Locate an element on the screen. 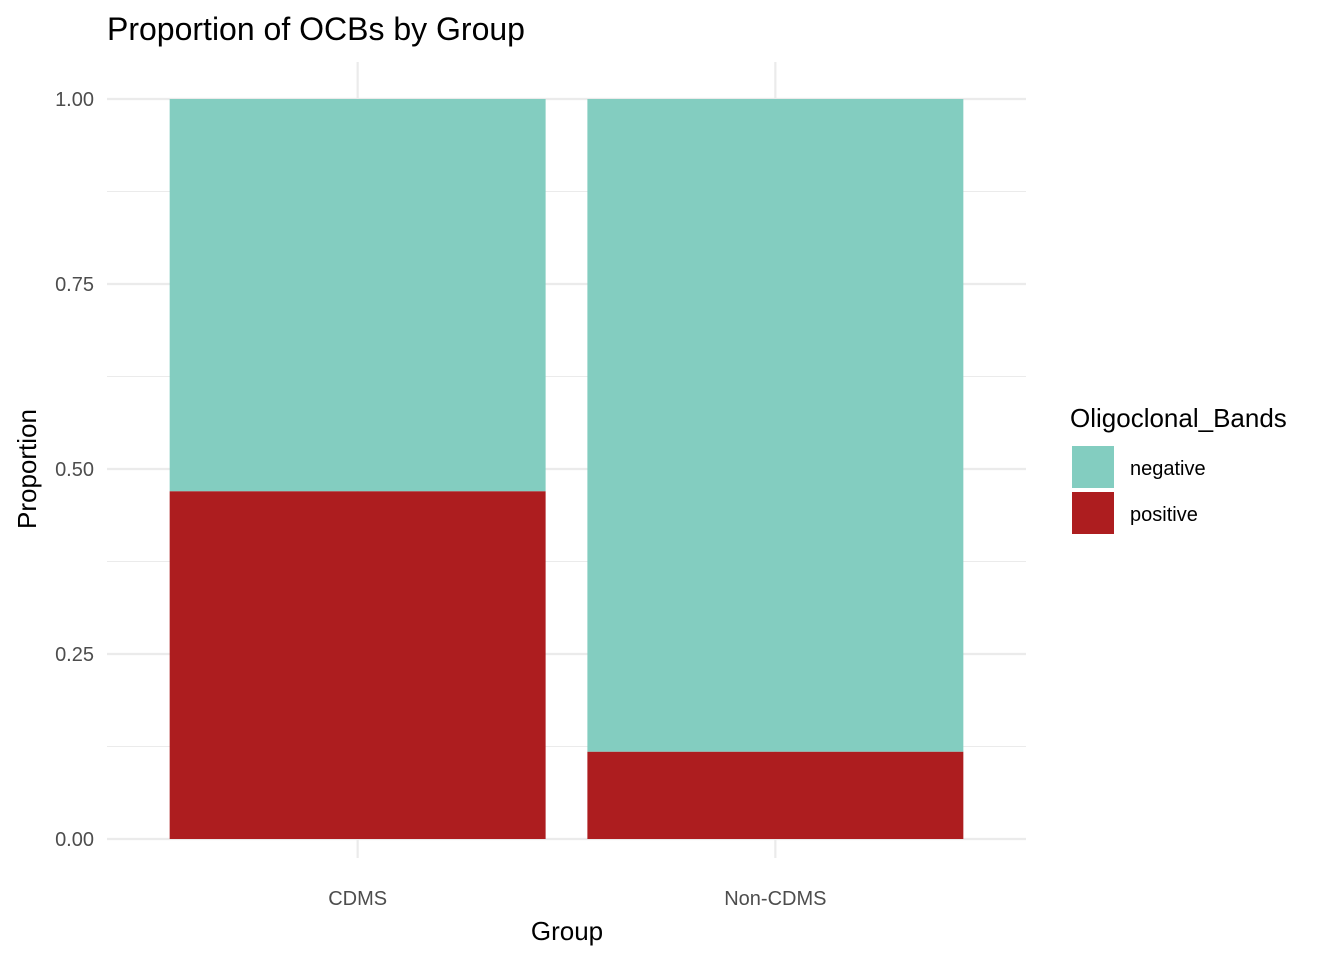  chart-title: Proportion of OCBs by Group is located at coordinates (316, 29).